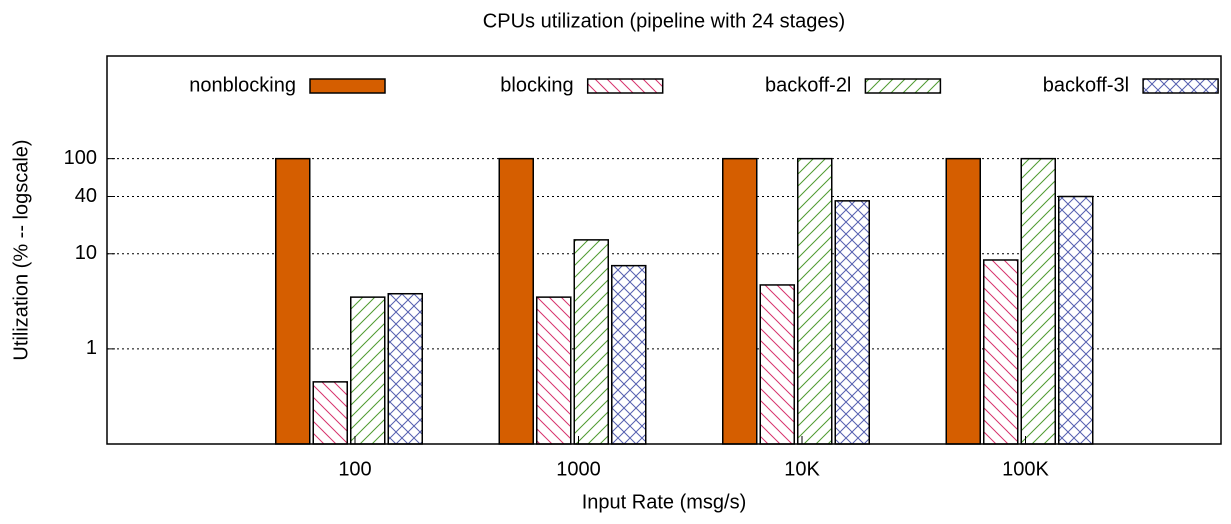 Image resolution: width=1231 pixels, height=524 pixels. I want to click on legend-label: nonblocking, so click(242, 85).